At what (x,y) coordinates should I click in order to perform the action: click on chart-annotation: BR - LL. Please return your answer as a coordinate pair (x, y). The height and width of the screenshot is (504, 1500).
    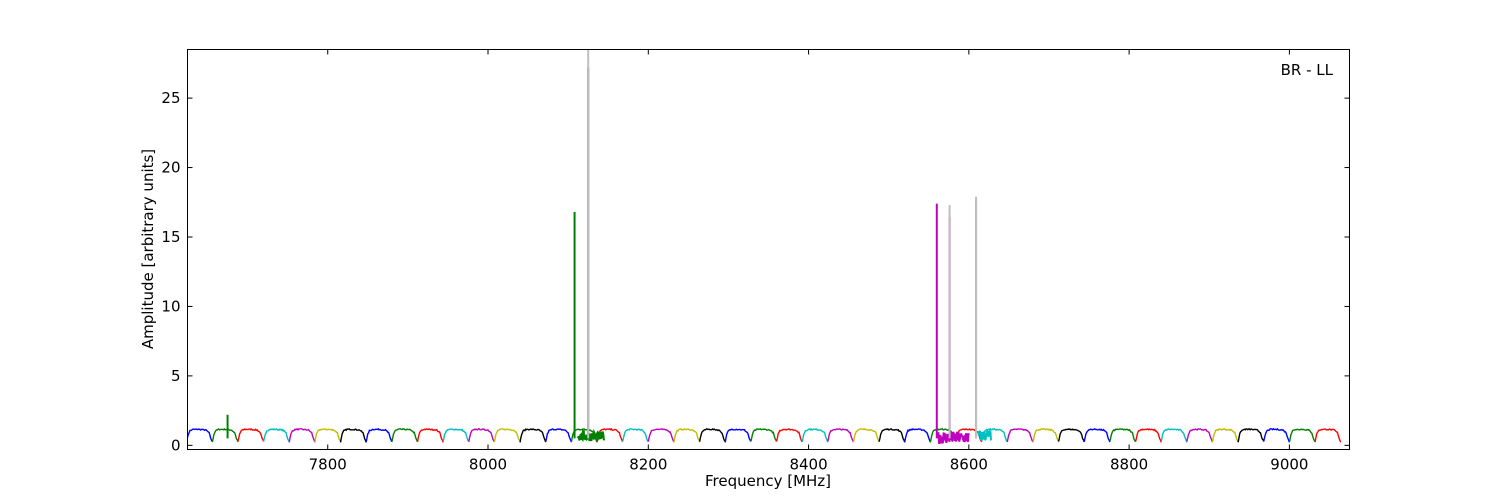
    Looking at the image, I should click on (1307, 70).